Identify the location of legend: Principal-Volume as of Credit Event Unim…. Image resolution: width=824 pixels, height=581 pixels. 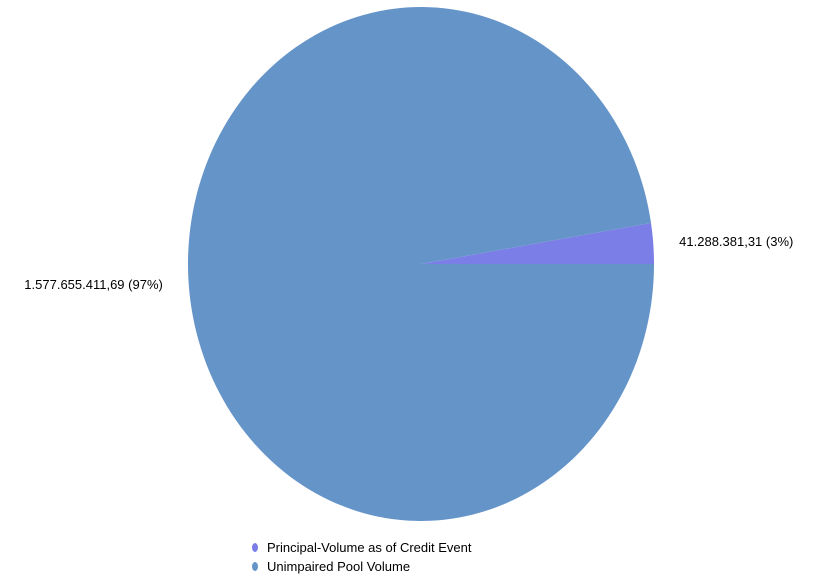
(361, 557).